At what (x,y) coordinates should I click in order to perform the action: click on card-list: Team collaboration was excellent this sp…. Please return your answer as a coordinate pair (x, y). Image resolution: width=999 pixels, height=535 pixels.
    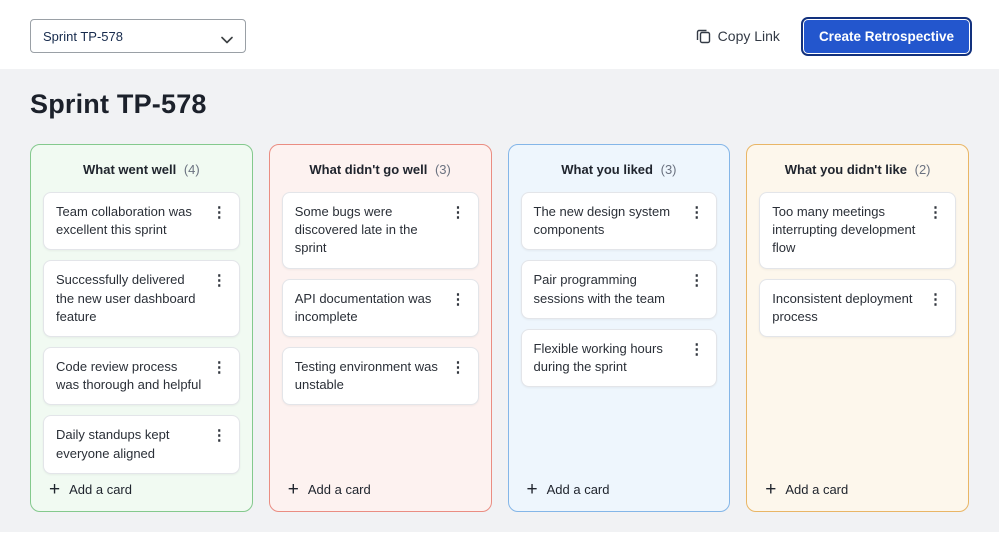
    Looking at the image, I should click on (141, 333).